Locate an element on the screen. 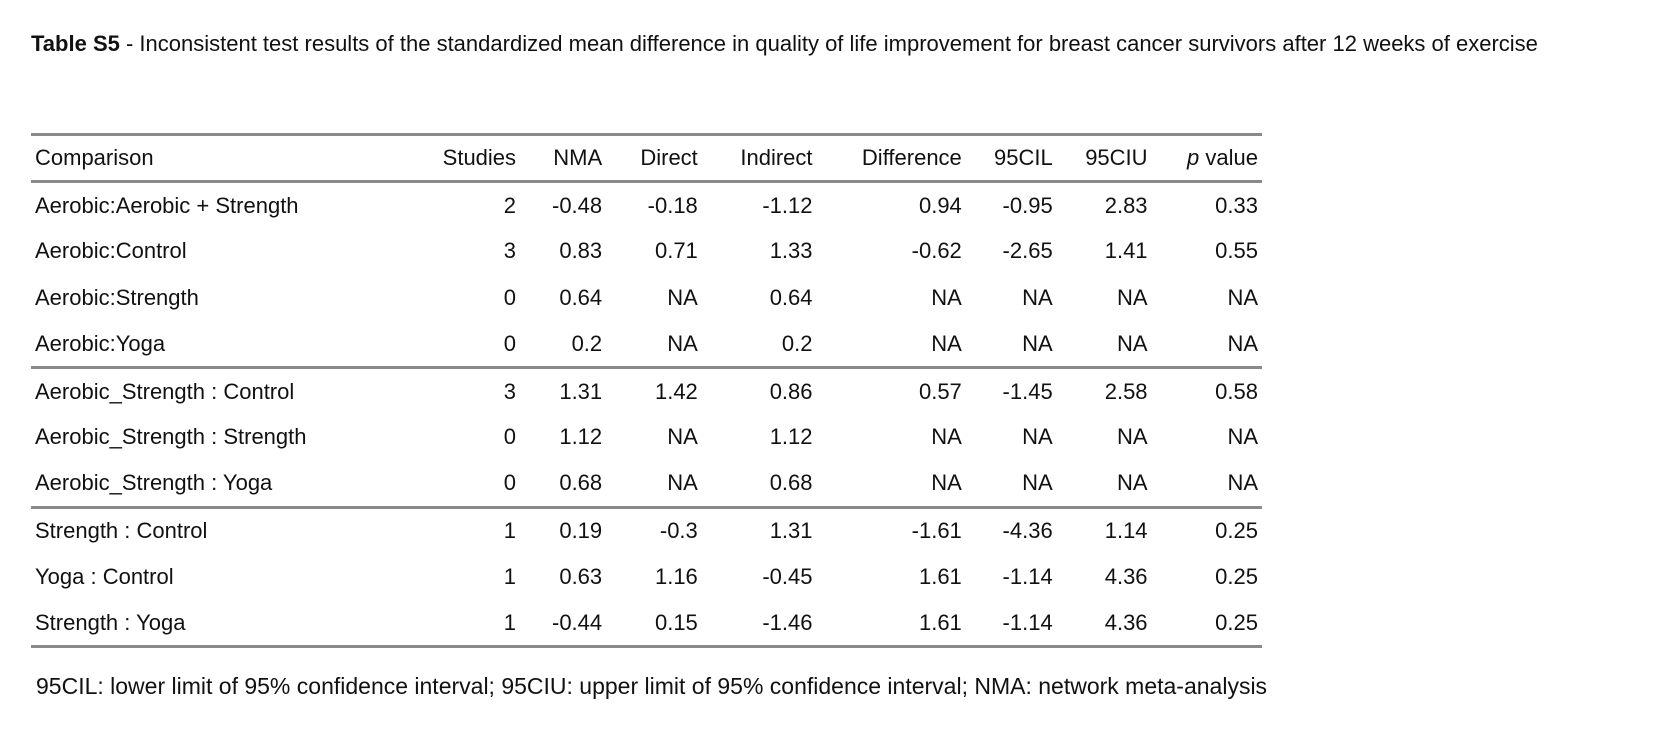 The height and width of the screenshot is (743, 1658). cell-direct: 1.42 is located at coordinates (676, 391).